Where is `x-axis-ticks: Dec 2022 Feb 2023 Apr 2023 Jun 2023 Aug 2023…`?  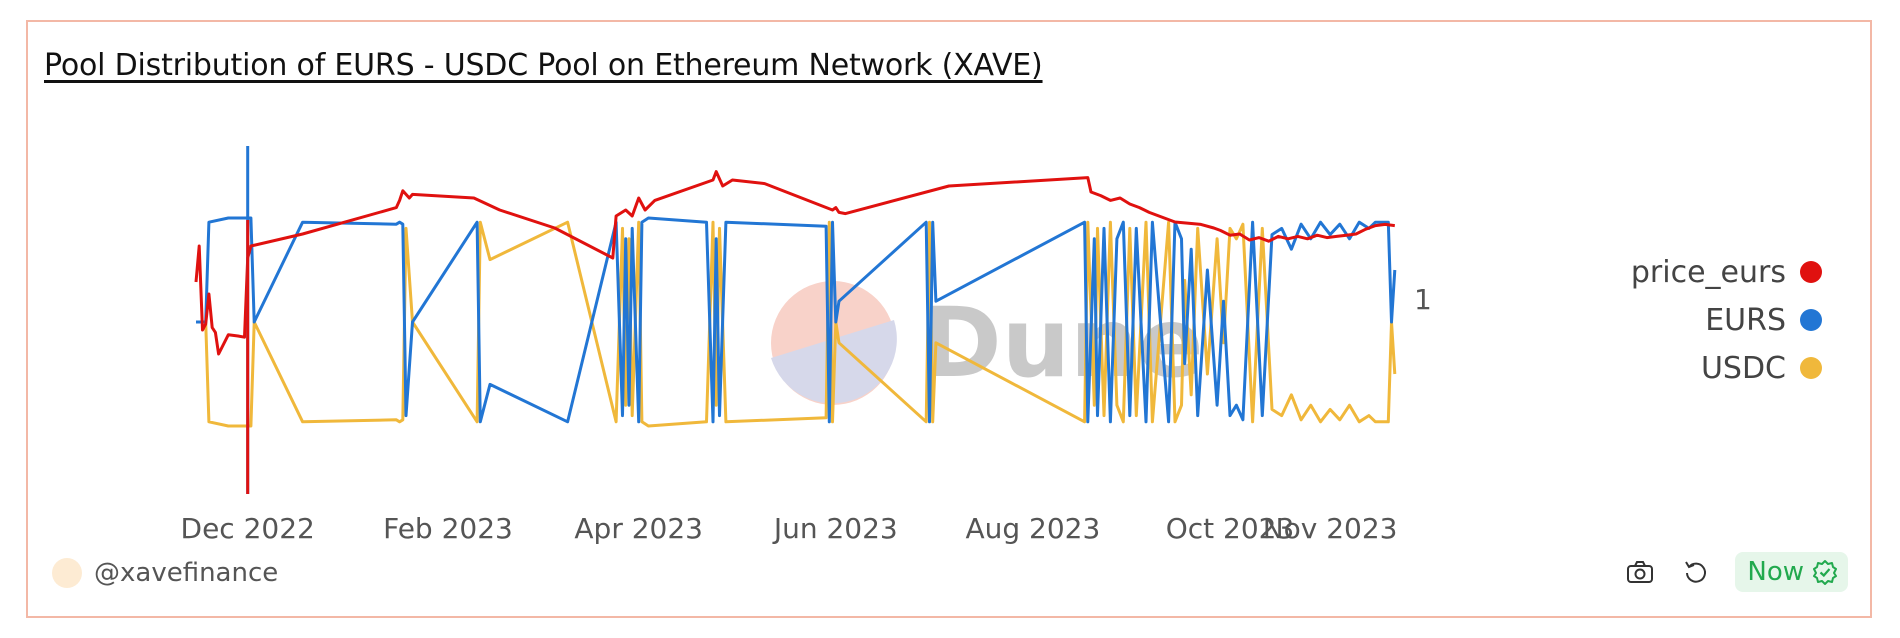
x-axis-ticks: Dec 2022 Feb 2023 Apr 2023 Jun 2023 Aug 2023… is located at coordinates (789, 528).